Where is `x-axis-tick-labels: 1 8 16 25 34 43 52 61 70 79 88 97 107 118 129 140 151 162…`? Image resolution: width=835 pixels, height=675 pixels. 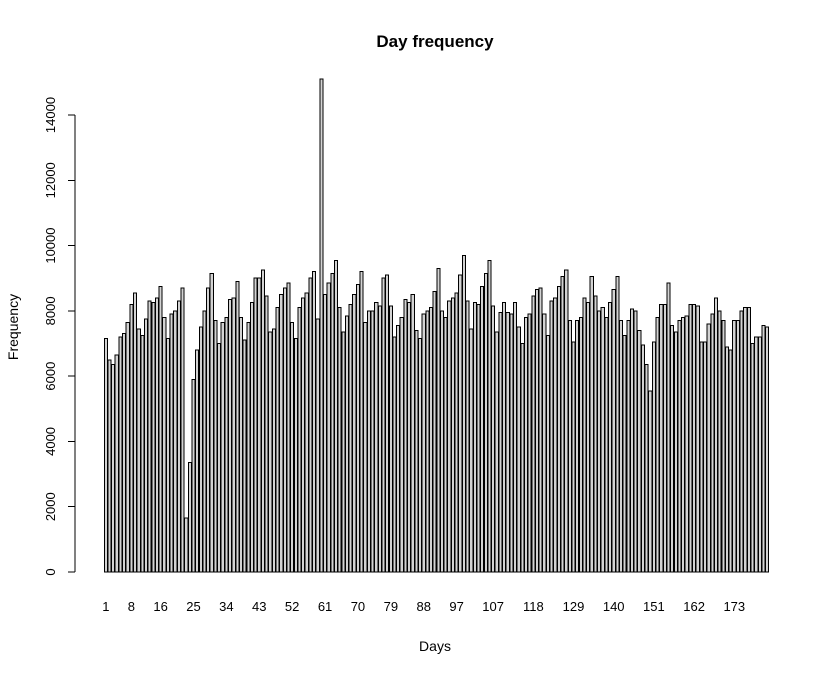 x-axis-tick-labels: 1 8 16 25 34 43 52 61 70 79 88 97 107 118 129 140 151 162… is located at coordinates (423, 606).